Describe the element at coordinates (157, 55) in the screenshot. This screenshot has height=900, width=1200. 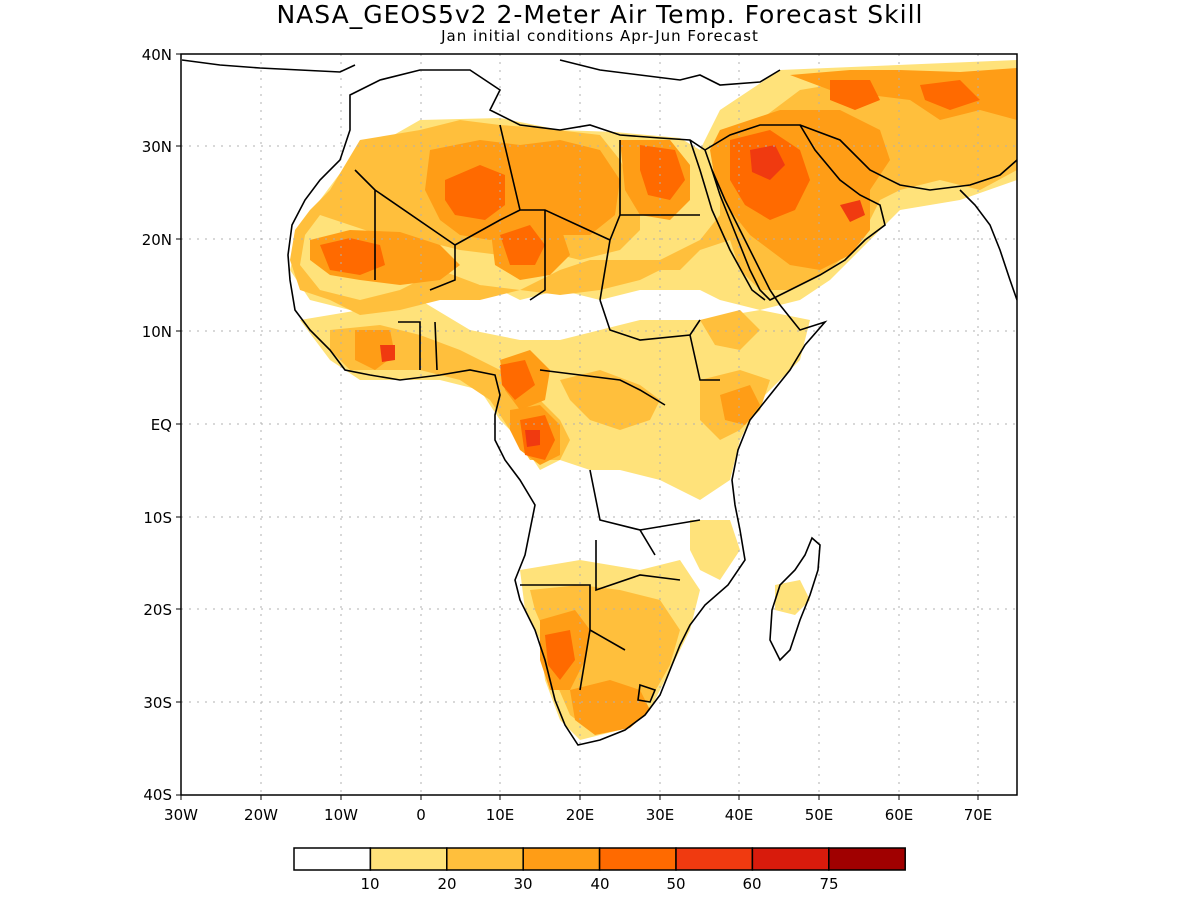
I see `lat-label-40n: 40N` at that location.